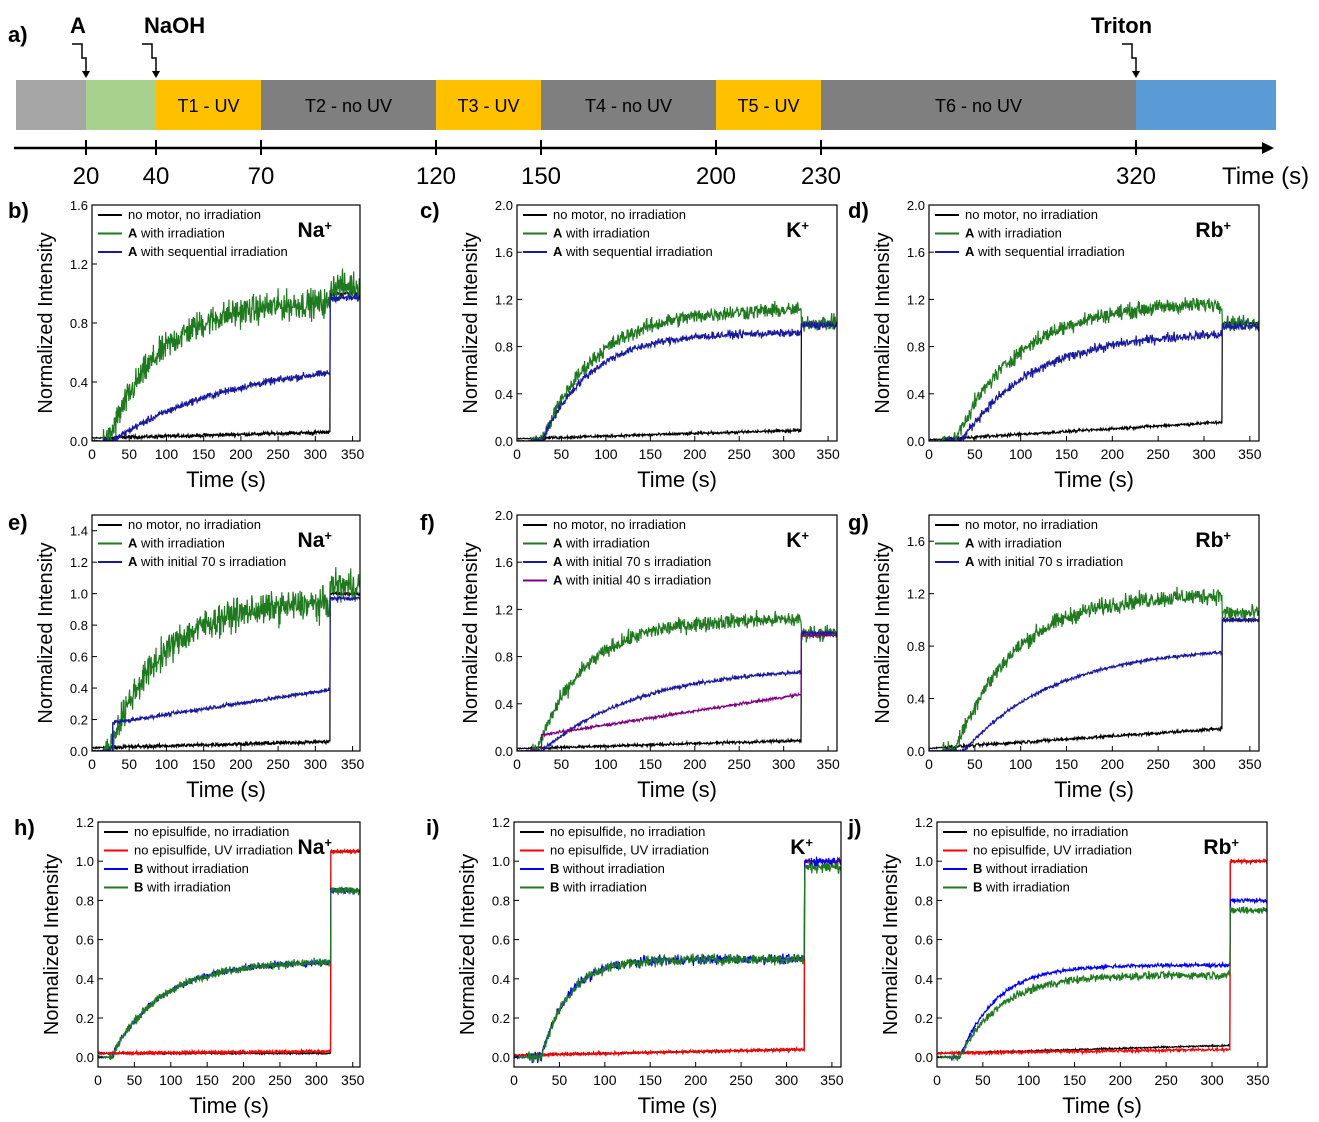 The height and width of the screenshot is (1122, 1319). Describe the element at coordinates (213, 561) in the screenshot. I see `legend-text: with initial 70 s irradiation` at that location.